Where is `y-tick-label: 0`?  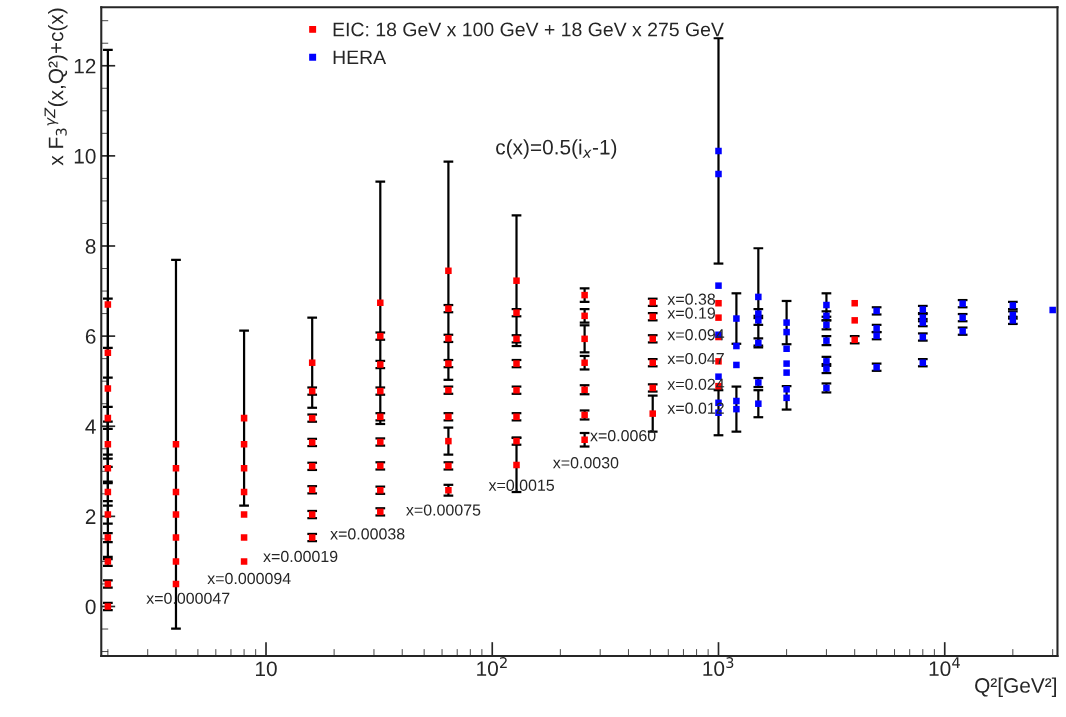
y-tick-label: 0 is located at coordinates (90, 607).